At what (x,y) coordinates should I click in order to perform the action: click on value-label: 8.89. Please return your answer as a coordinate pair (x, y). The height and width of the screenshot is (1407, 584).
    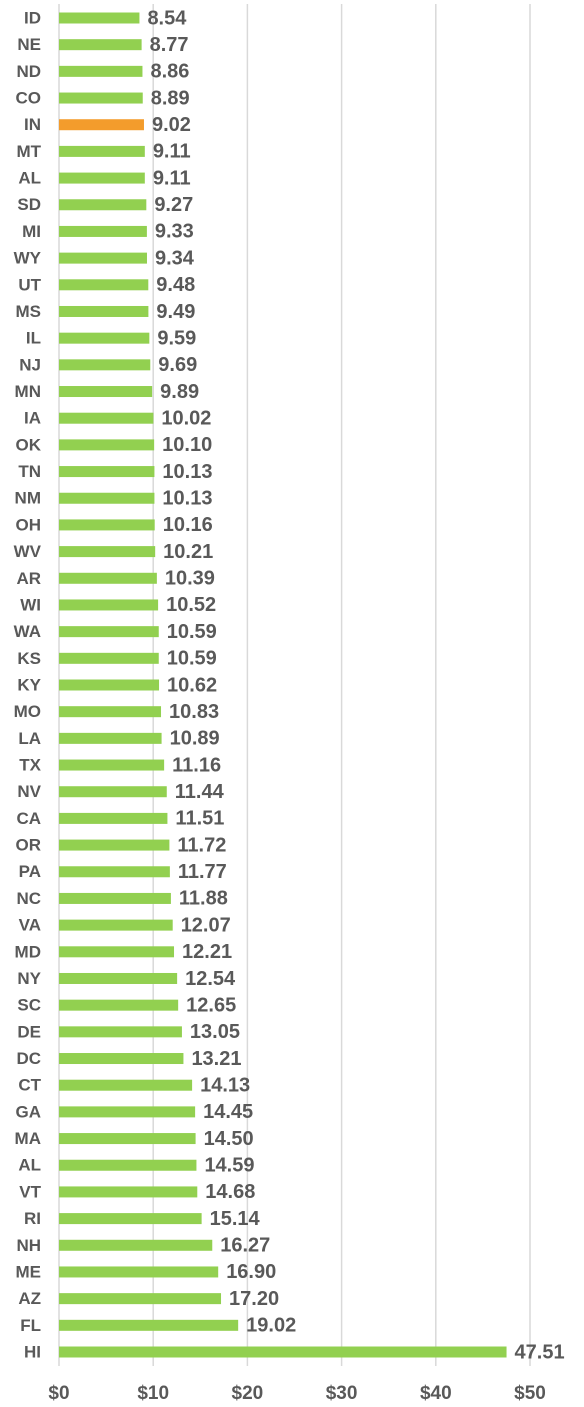
    Looking at the image, I should click on (170, 98).